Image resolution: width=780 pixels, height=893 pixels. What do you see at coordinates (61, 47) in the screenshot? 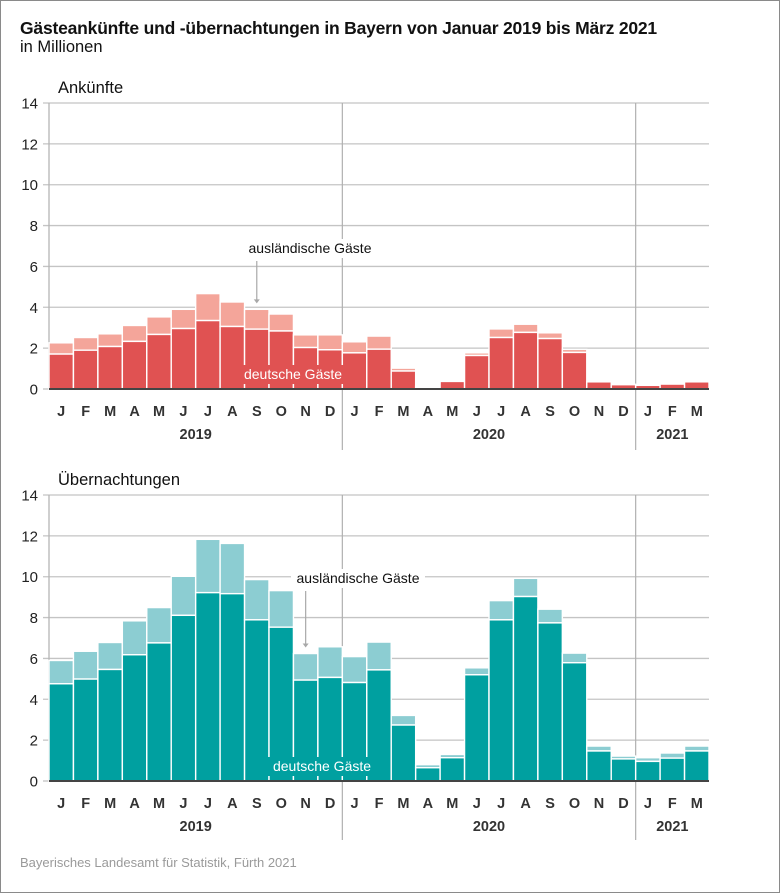
I see `chart-subtitle: in Millionen` at bounding box center [61, 47].